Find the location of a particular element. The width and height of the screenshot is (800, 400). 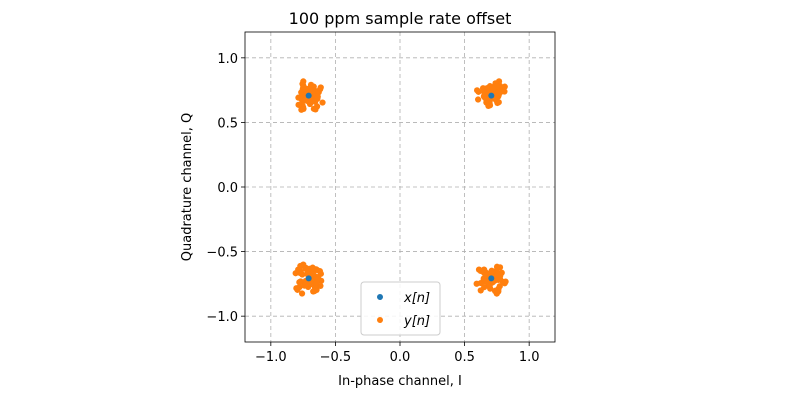

x-axis-ticks: −1.0 −0.5 0.0 0.5 1.0 is located at coordinates (397, 353).